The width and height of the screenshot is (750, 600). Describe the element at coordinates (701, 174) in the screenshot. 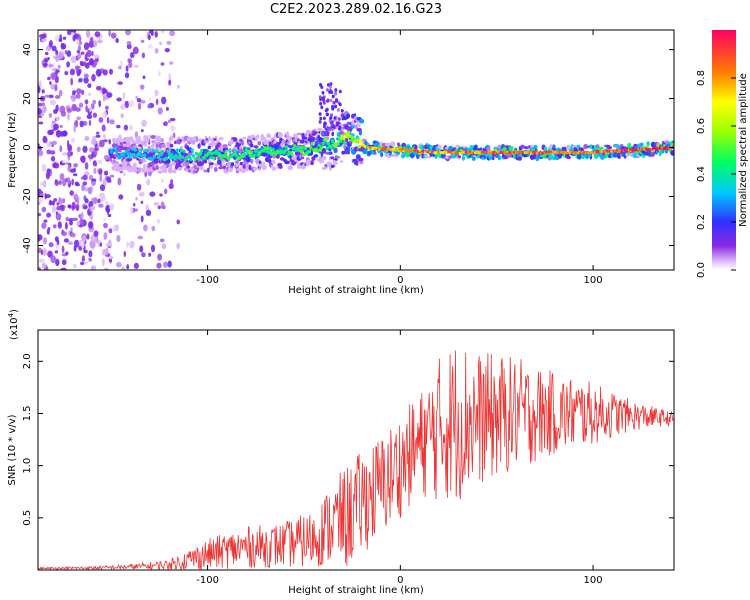

I see `colorbar-tick-label: 0.4` at that location.